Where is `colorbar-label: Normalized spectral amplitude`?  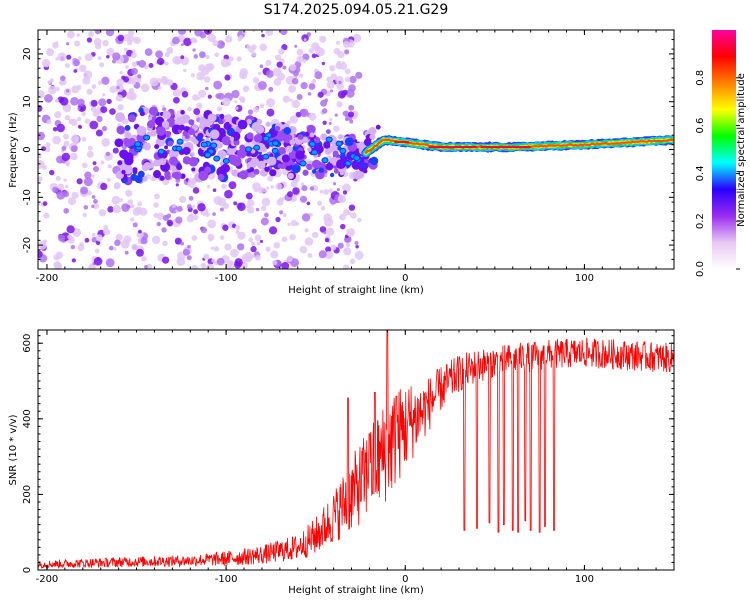
colorbar-label: Normalized spectral amplitude is located at coordinates (741, 150).